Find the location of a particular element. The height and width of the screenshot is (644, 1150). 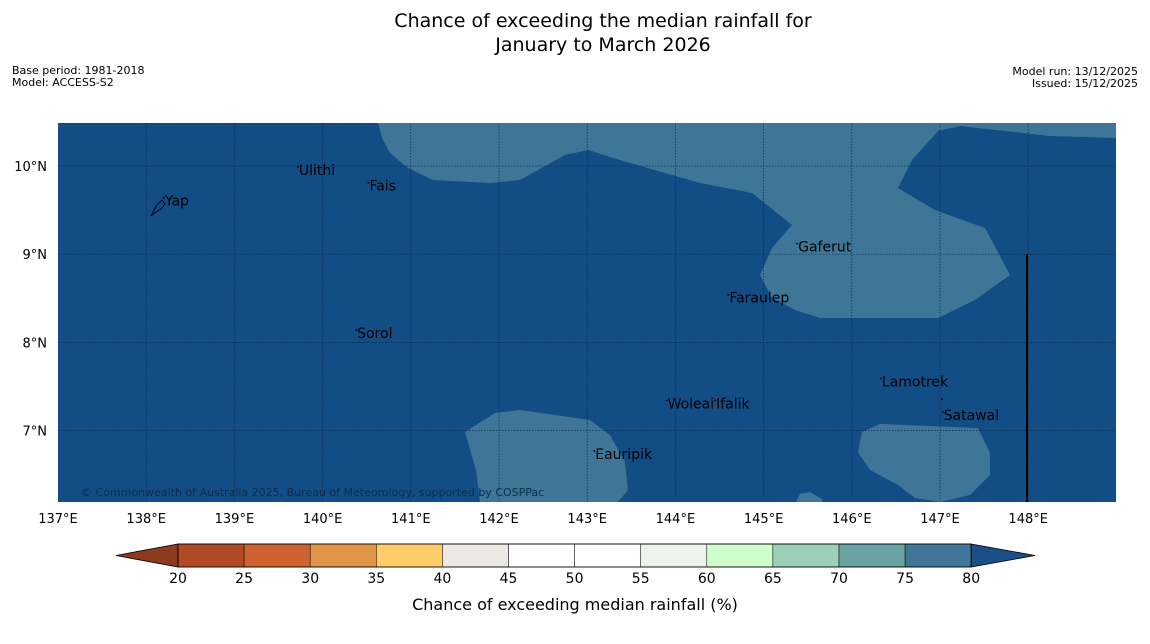

colorbar-tick-label: 75 is located at coordinates (905, 579).